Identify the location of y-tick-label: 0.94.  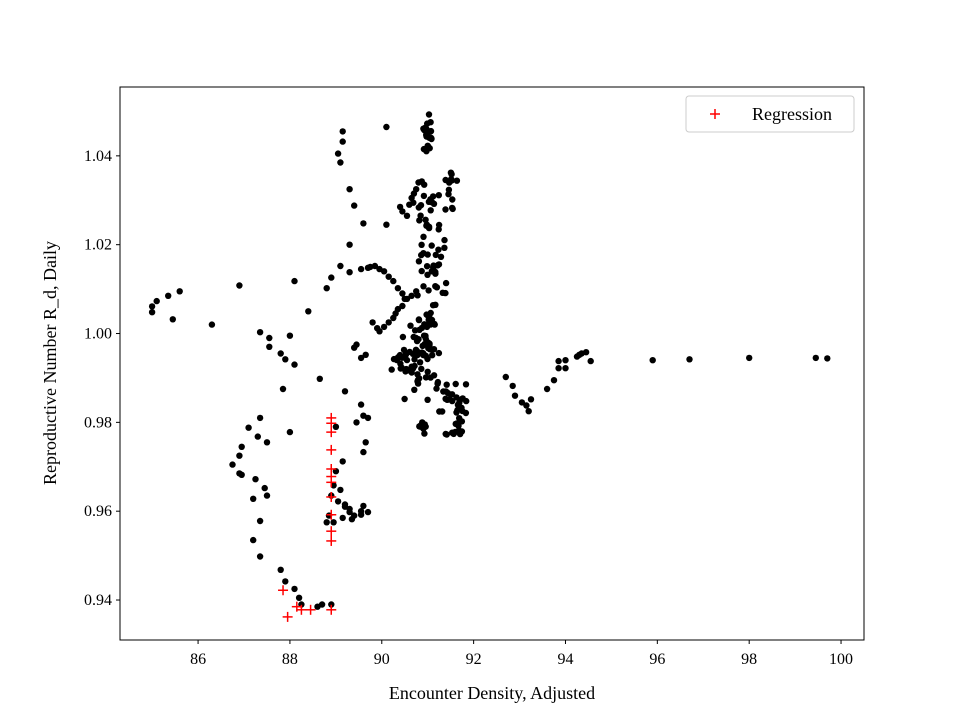
(98, 600).